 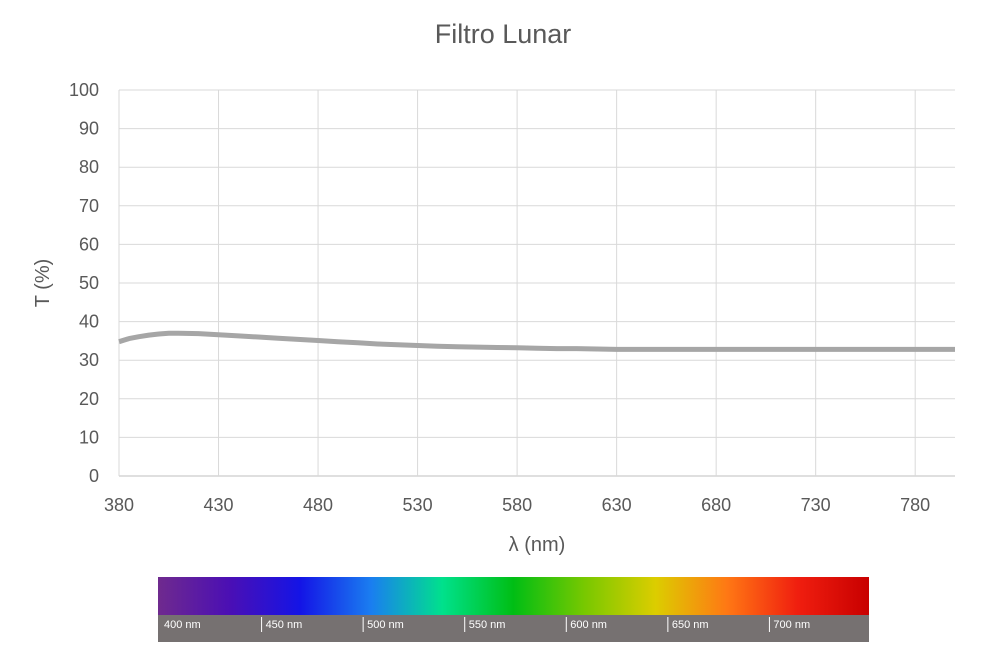 What do you see at coordinates (588, 625) in the screenshot?
I see `spectrum-label: 600 nm` at bounding box center [588, 625].